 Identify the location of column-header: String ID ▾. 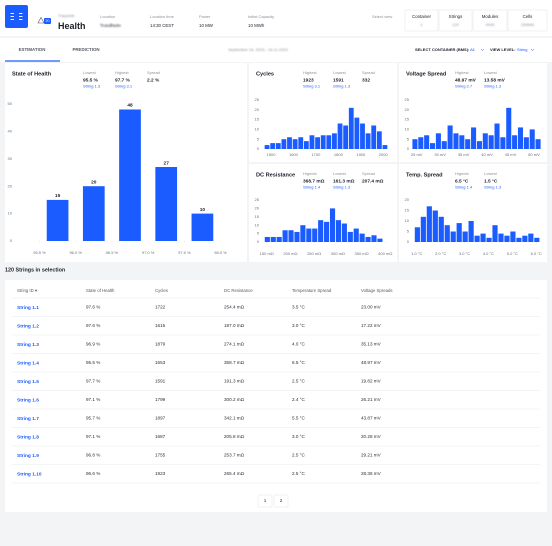
(27, 290).